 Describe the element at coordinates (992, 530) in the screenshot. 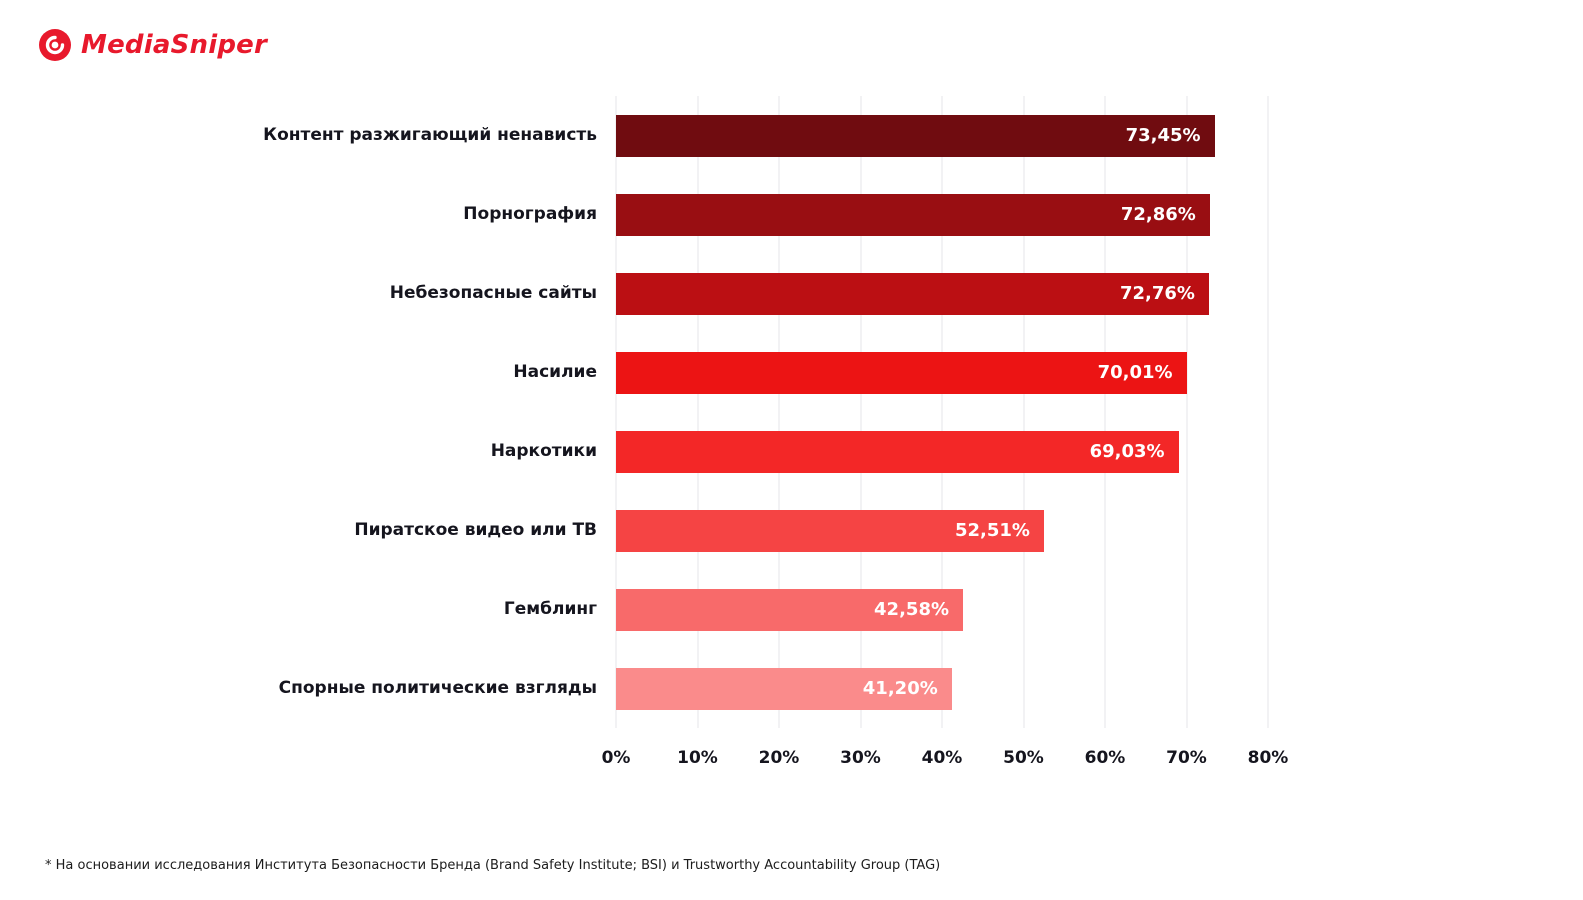

I see `bar-value-label: 52,51%` at that location.